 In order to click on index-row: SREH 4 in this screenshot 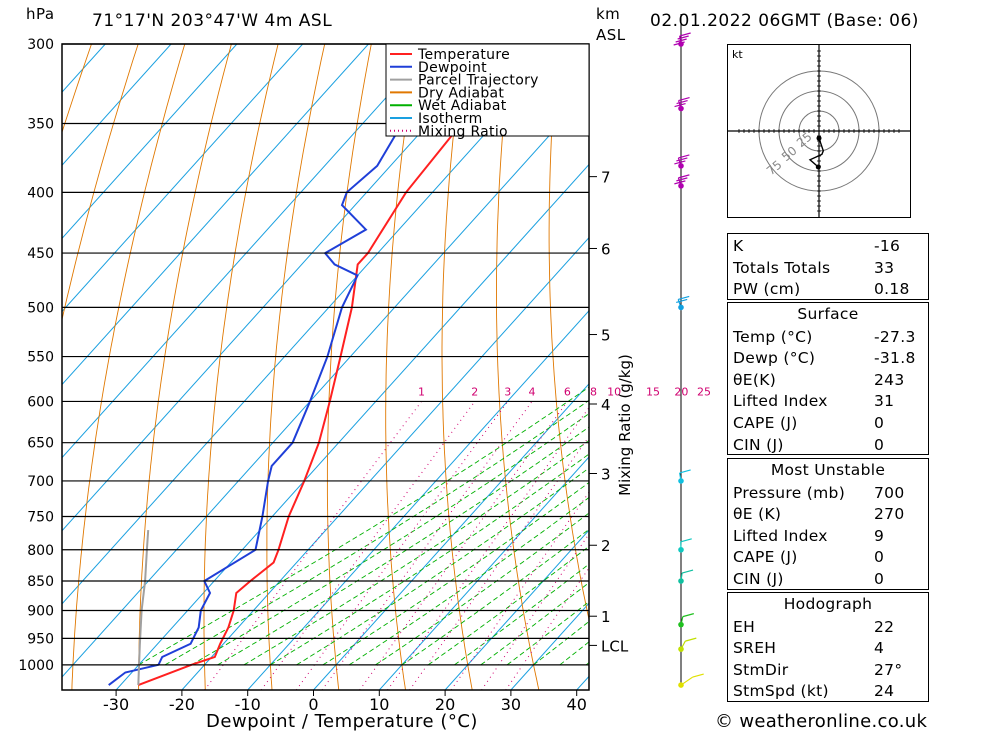, I will do `click(809, 648)`.